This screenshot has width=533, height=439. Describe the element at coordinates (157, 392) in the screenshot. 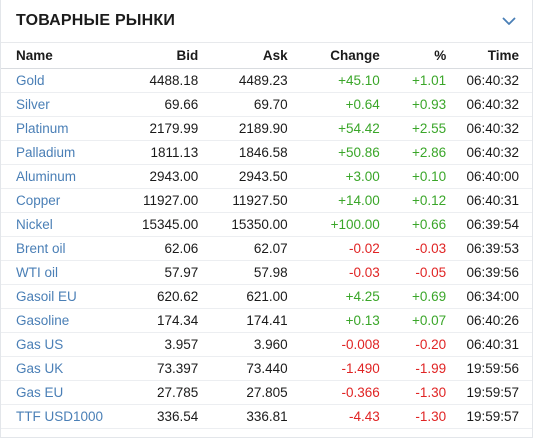

I see `bid-value: 27.785` at that location.